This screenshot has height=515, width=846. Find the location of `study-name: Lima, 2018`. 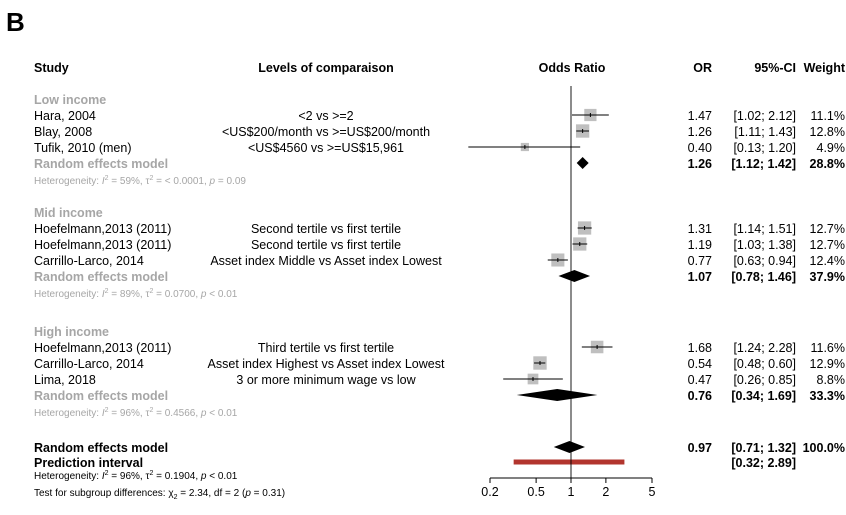

study-name: Lima, 2018 is located at coordinates (65, 380).